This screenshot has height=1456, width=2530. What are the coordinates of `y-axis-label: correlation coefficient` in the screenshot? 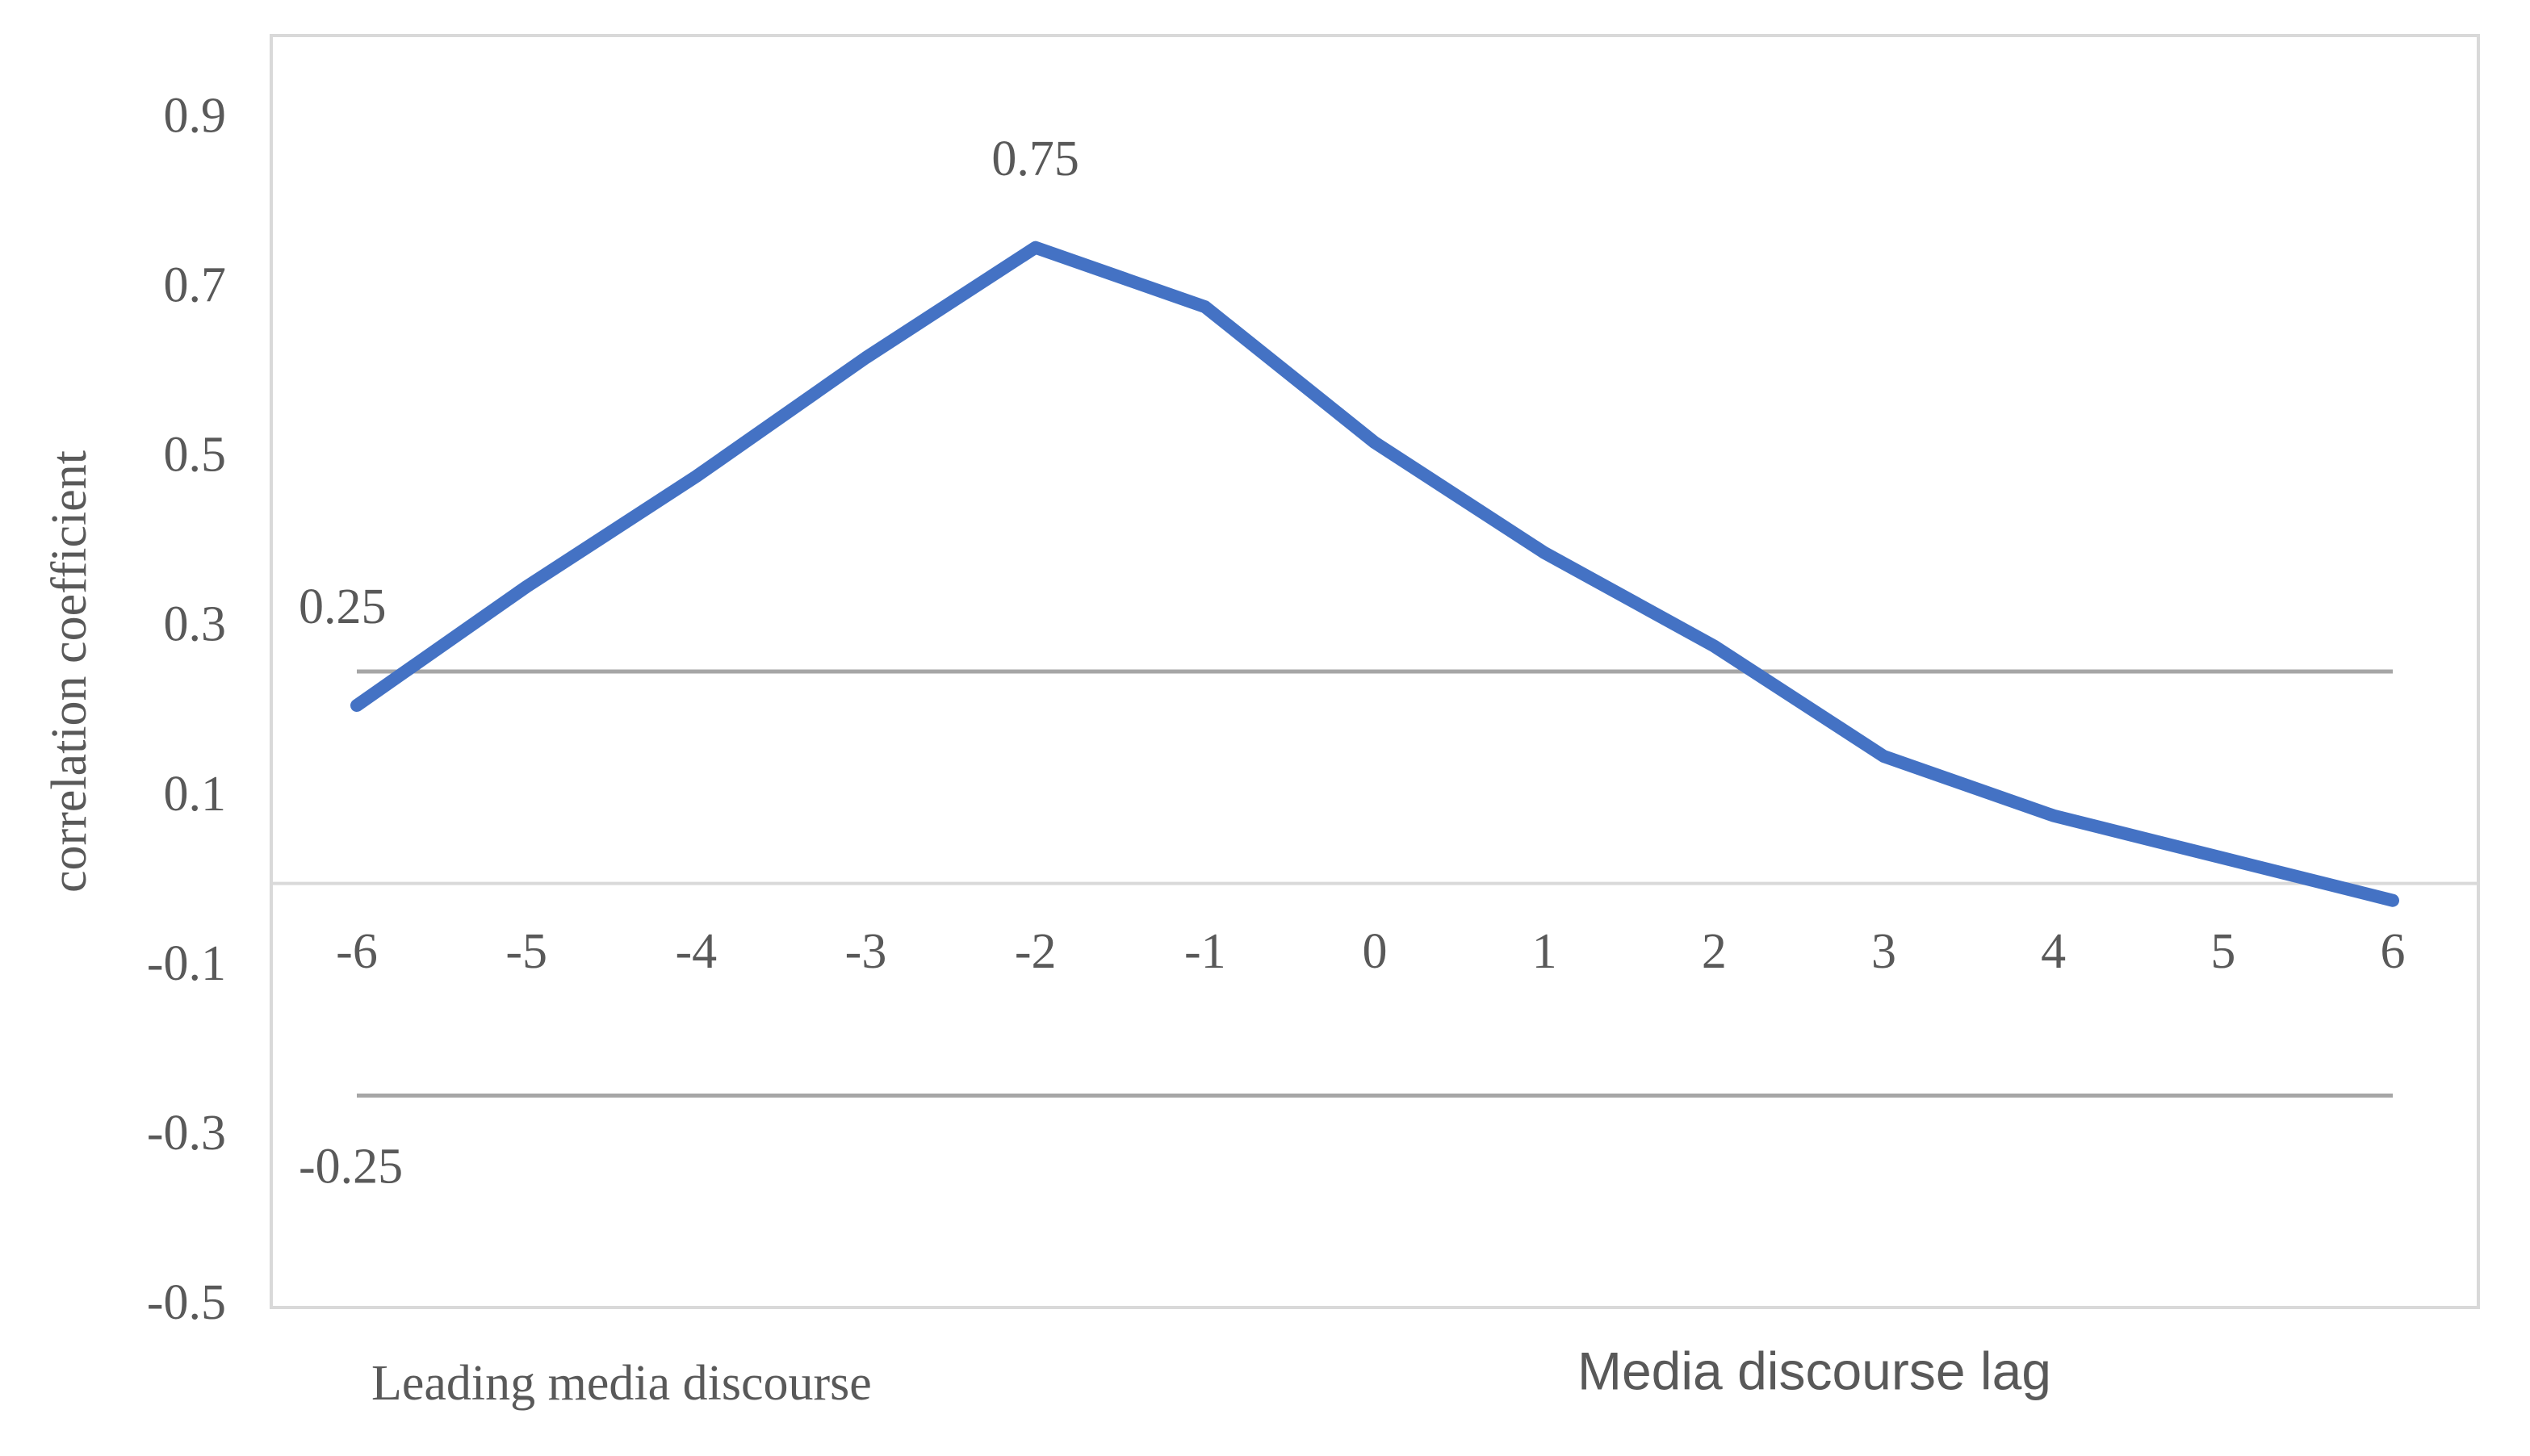 It's located at (69, 672).